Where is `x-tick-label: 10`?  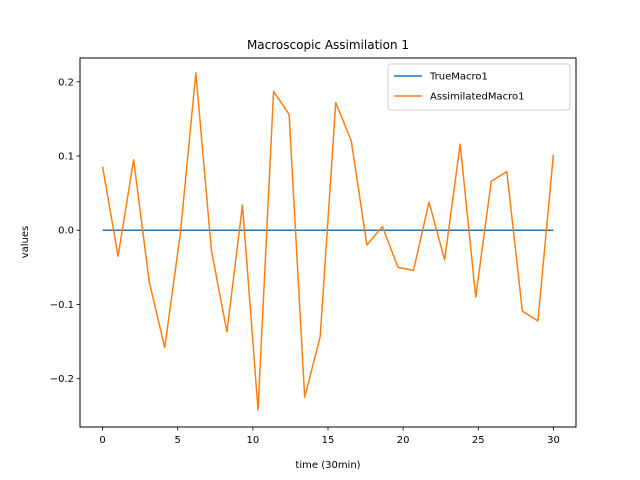
x-tick-label: 10 is located at coordinates (252, 440).